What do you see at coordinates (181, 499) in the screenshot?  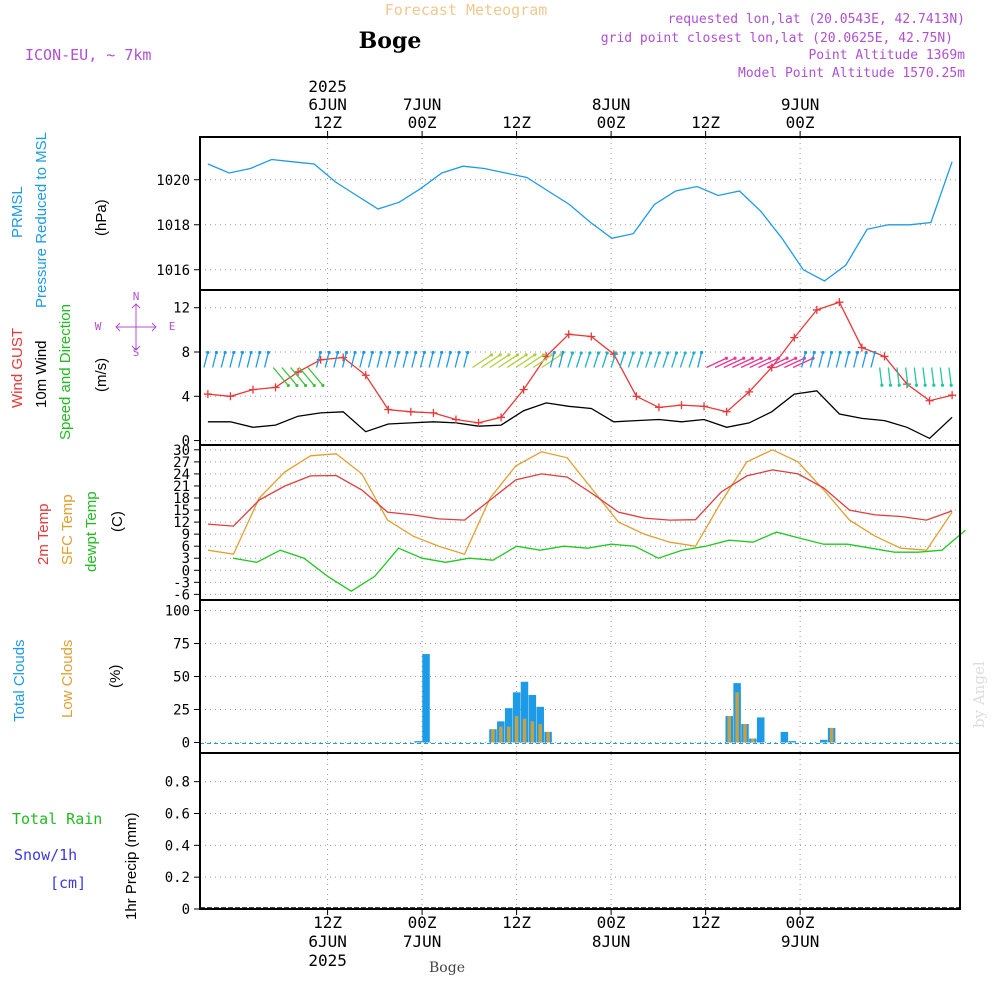 I see `temperature-ytick-label: 18` at bounding box center [181, 499].